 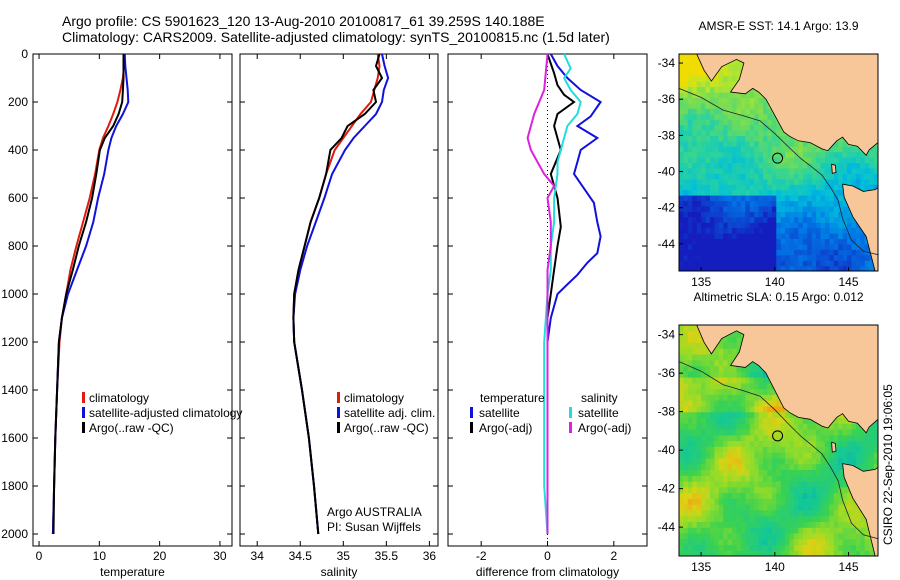 What do you see at coordinates (119, 398) in the screenshot?
I see `temperature-legend-label: climatology` at bounding box center [119, 398].